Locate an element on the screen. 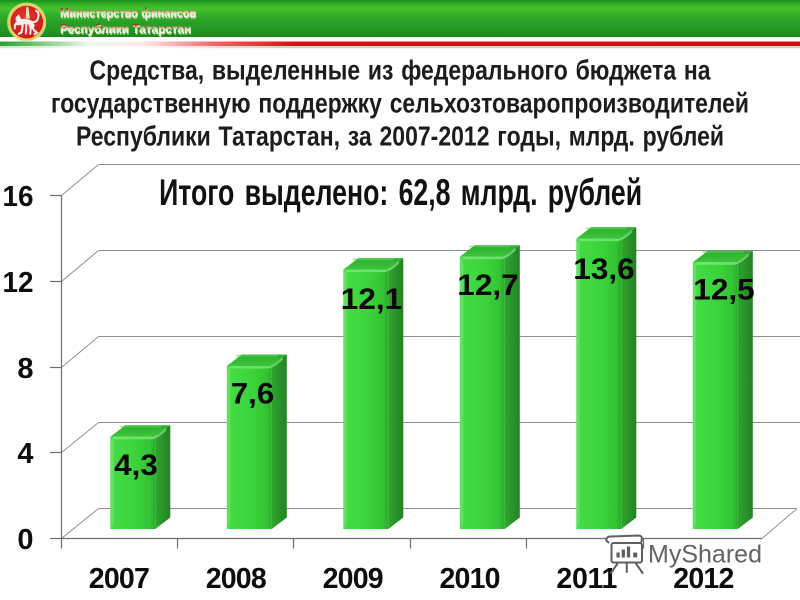  svg-text: 16 is located at coordinates (18, 197).